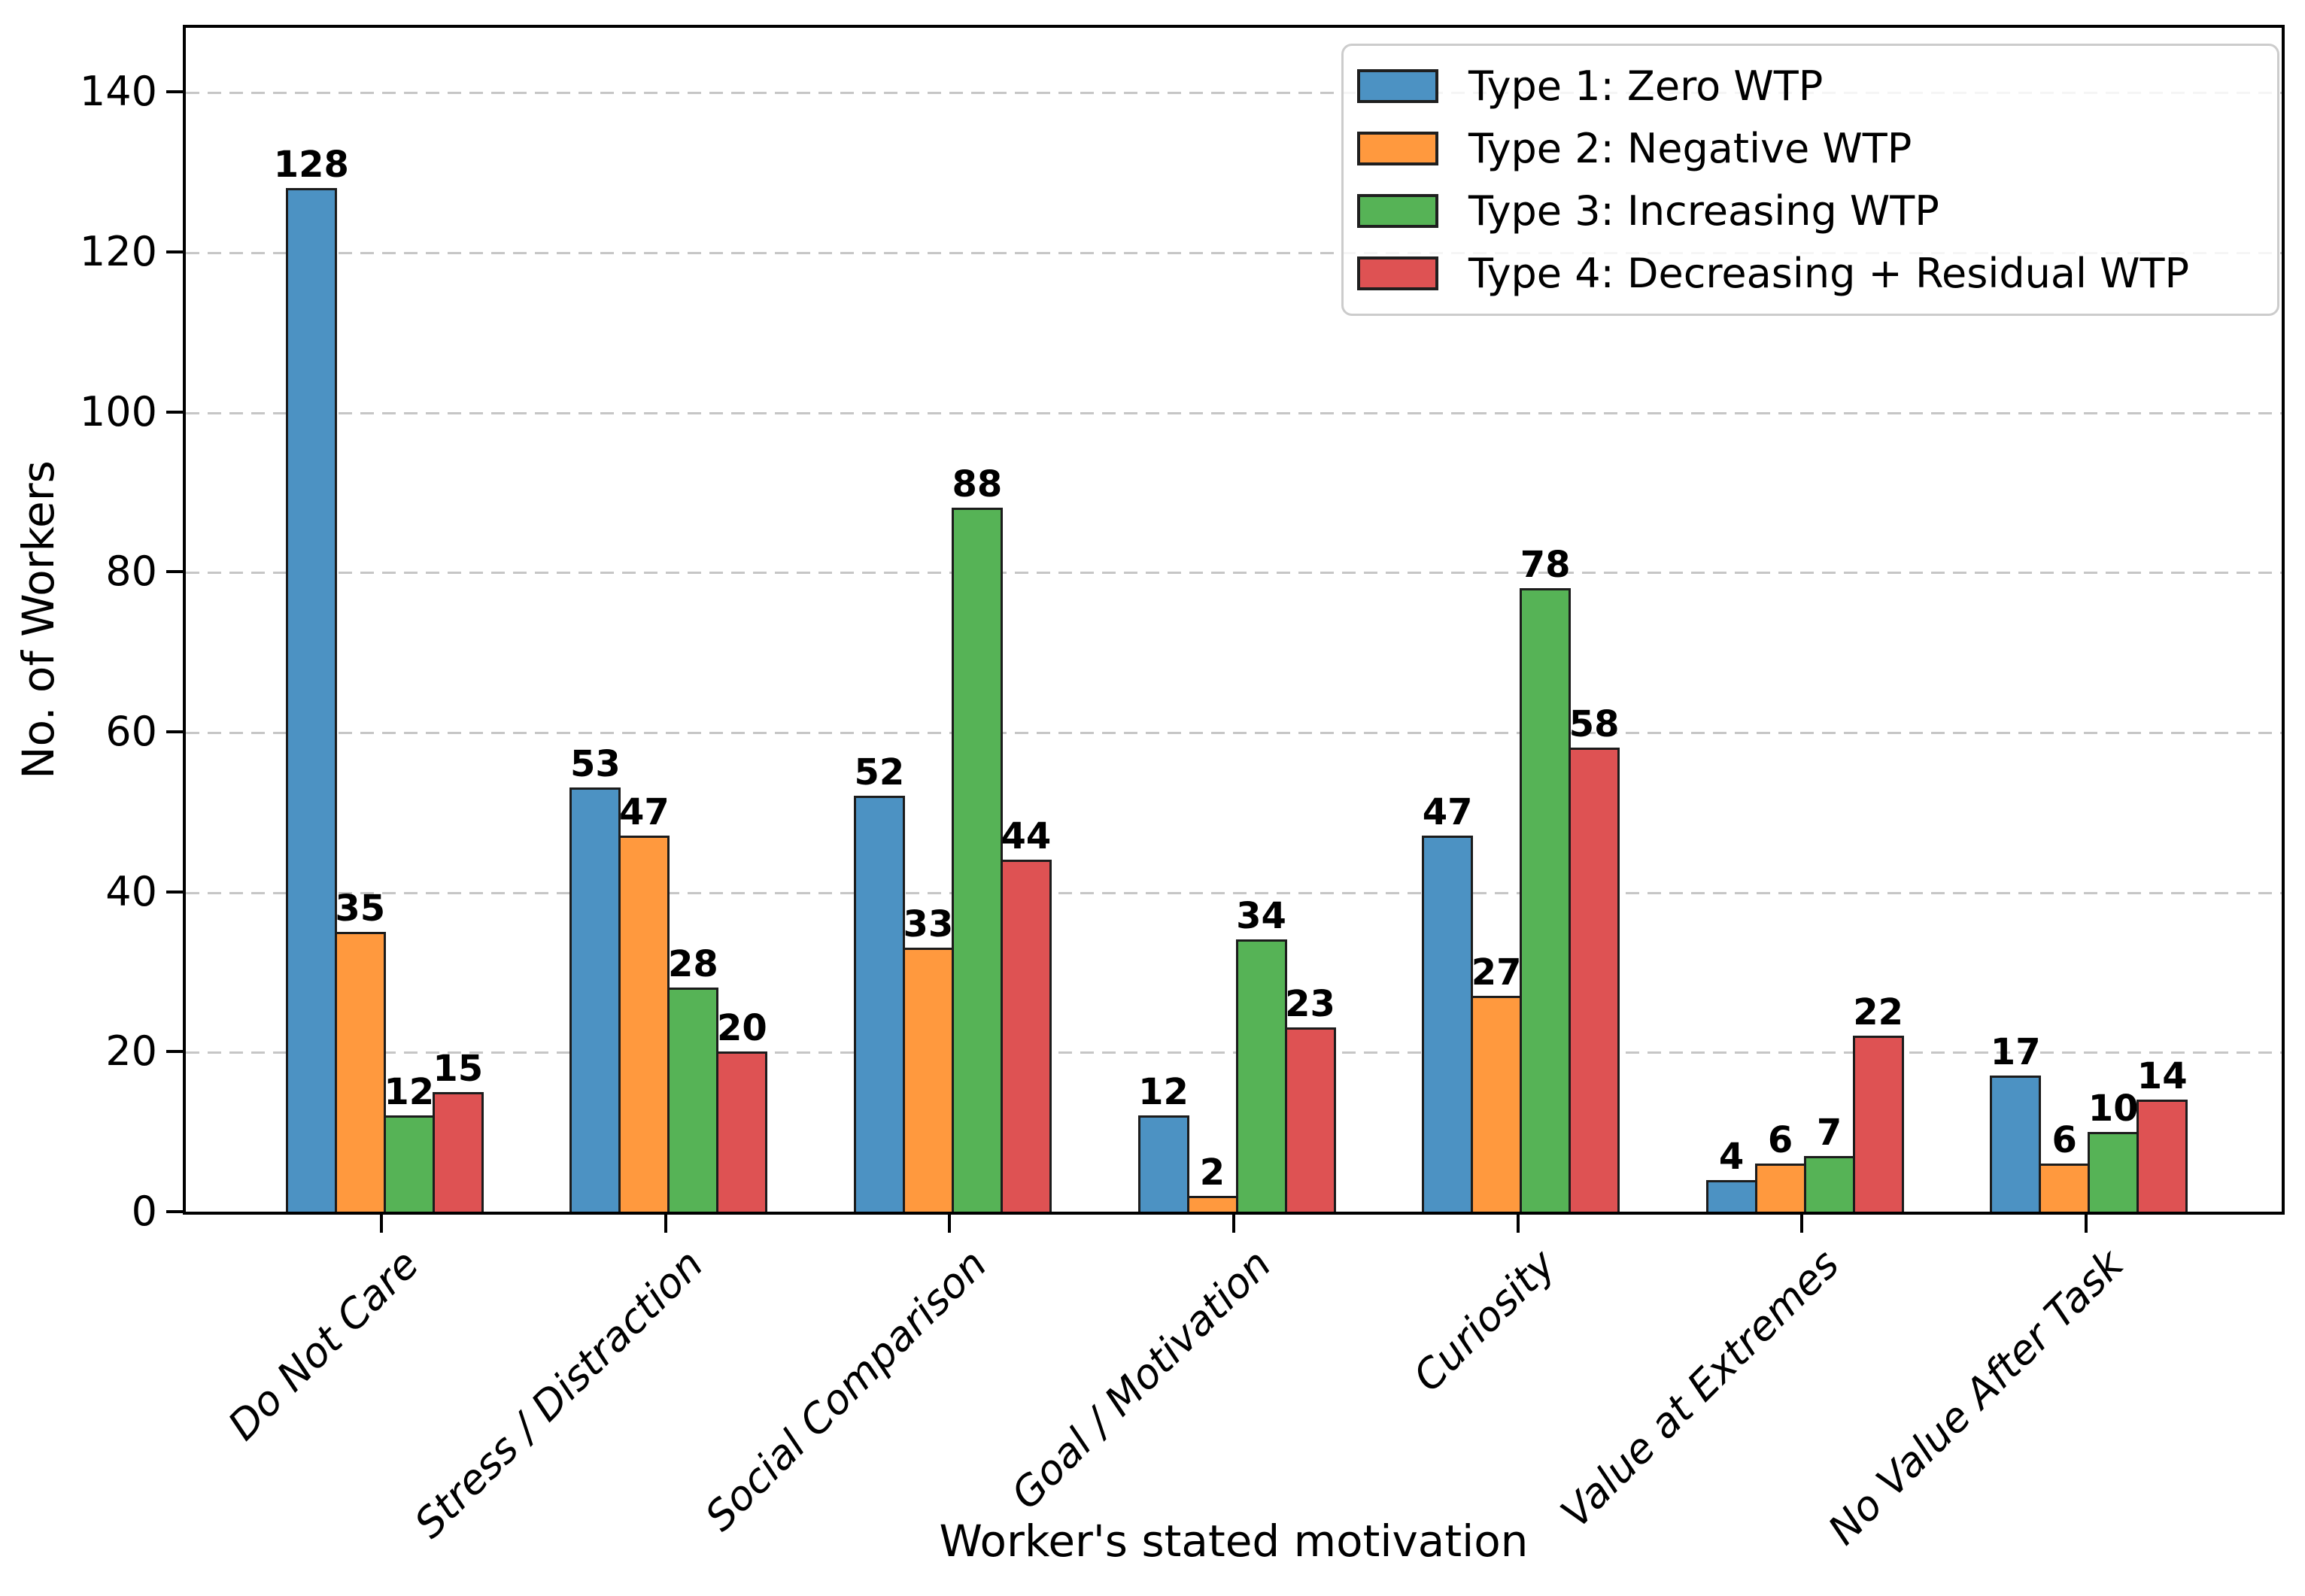 This screenshot has height=1596, width=2305. I want to click on bar-group-5: 47 27 78 58, so click(1521, 879).